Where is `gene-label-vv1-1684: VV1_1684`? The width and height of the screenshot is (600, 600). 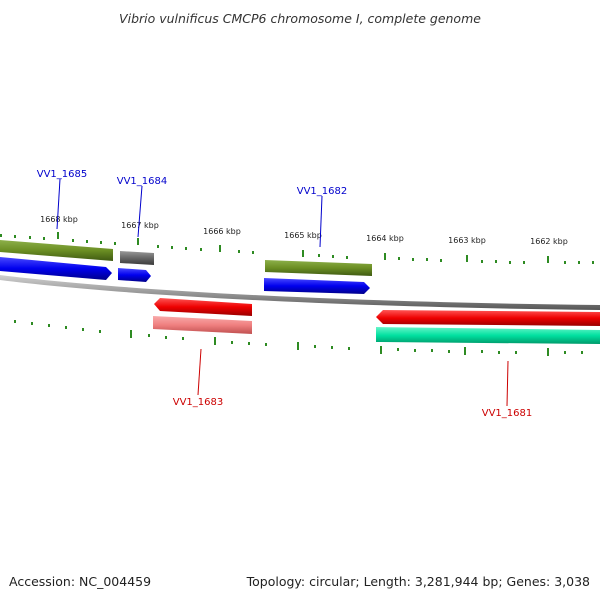
gene-label-vv1-1684: VV1_1684 is located at coordinates (142, 181).